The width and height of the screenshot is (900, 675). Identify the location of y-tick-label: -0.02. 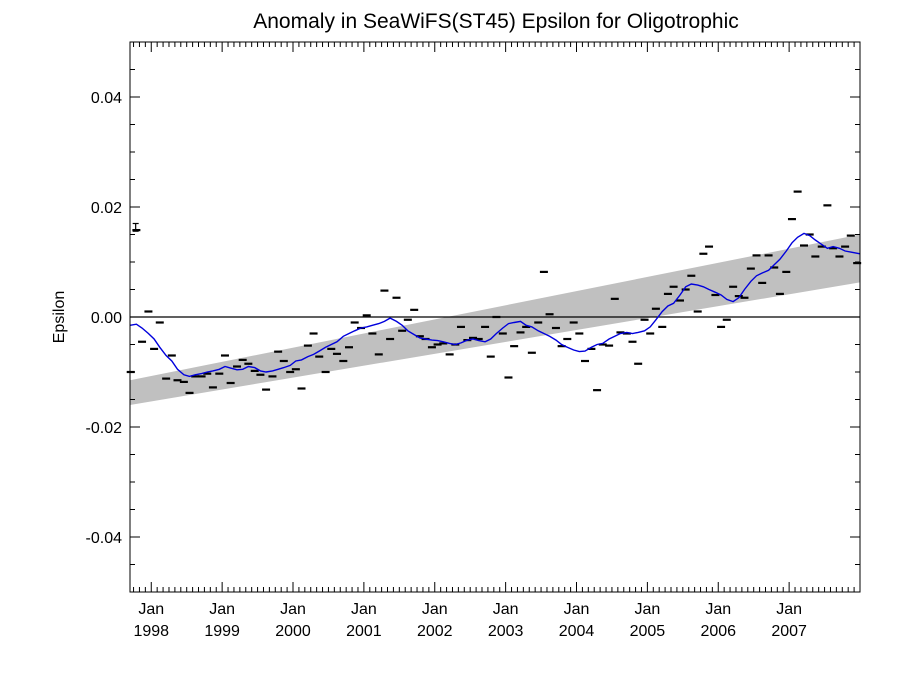
(104, 428).